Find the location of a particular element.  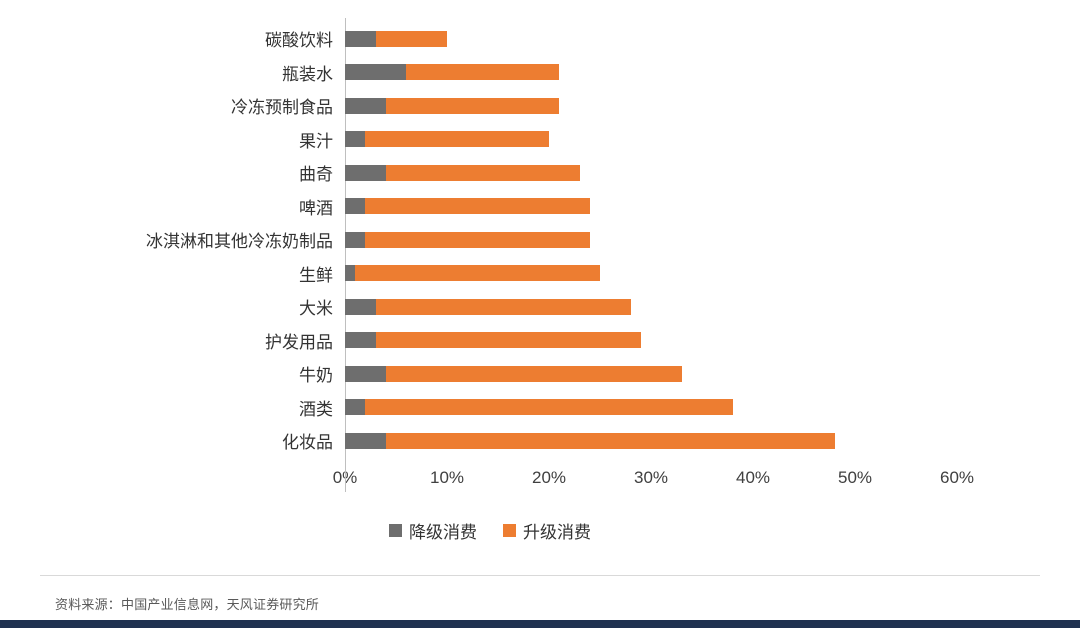

x-axis-ticks: 0% 10% 20% 30% 40% 50% 60% is located at coordinates (653, 479).